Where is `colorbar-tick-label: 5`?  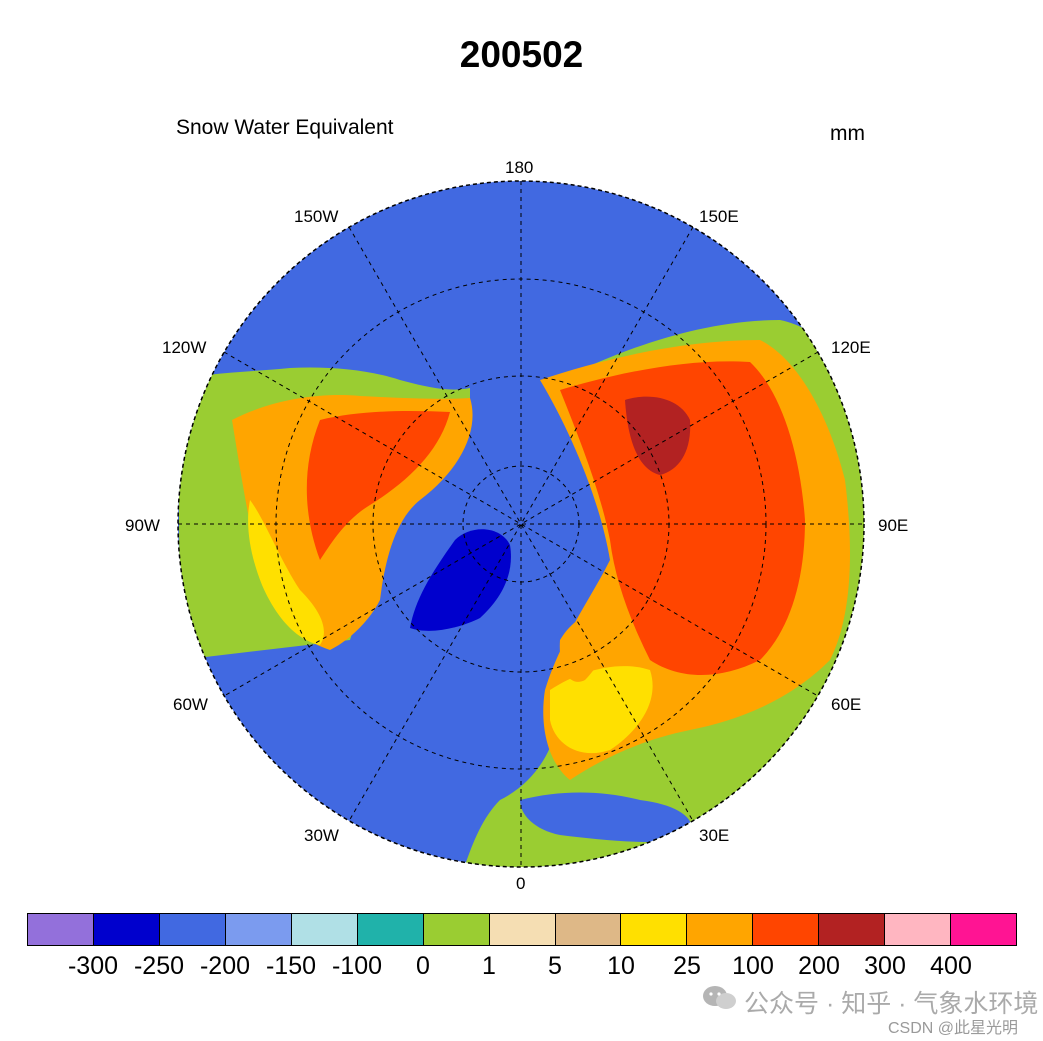 colorbar-tick-label: 5 is located at coordinates (555, 966).